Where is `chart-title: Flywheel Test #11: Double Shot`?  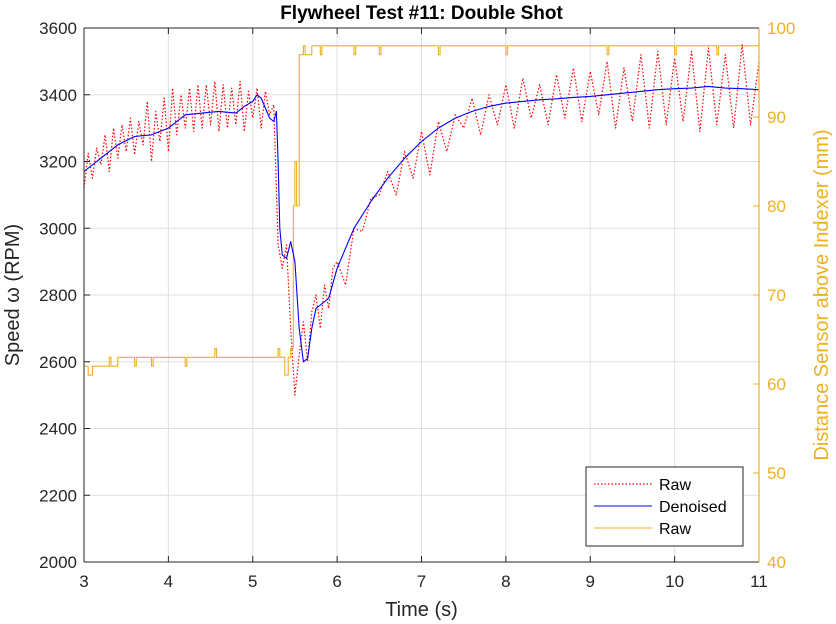 chart-title: Flywheel Test #11: Double Shot is located at coordinates (421, 13).